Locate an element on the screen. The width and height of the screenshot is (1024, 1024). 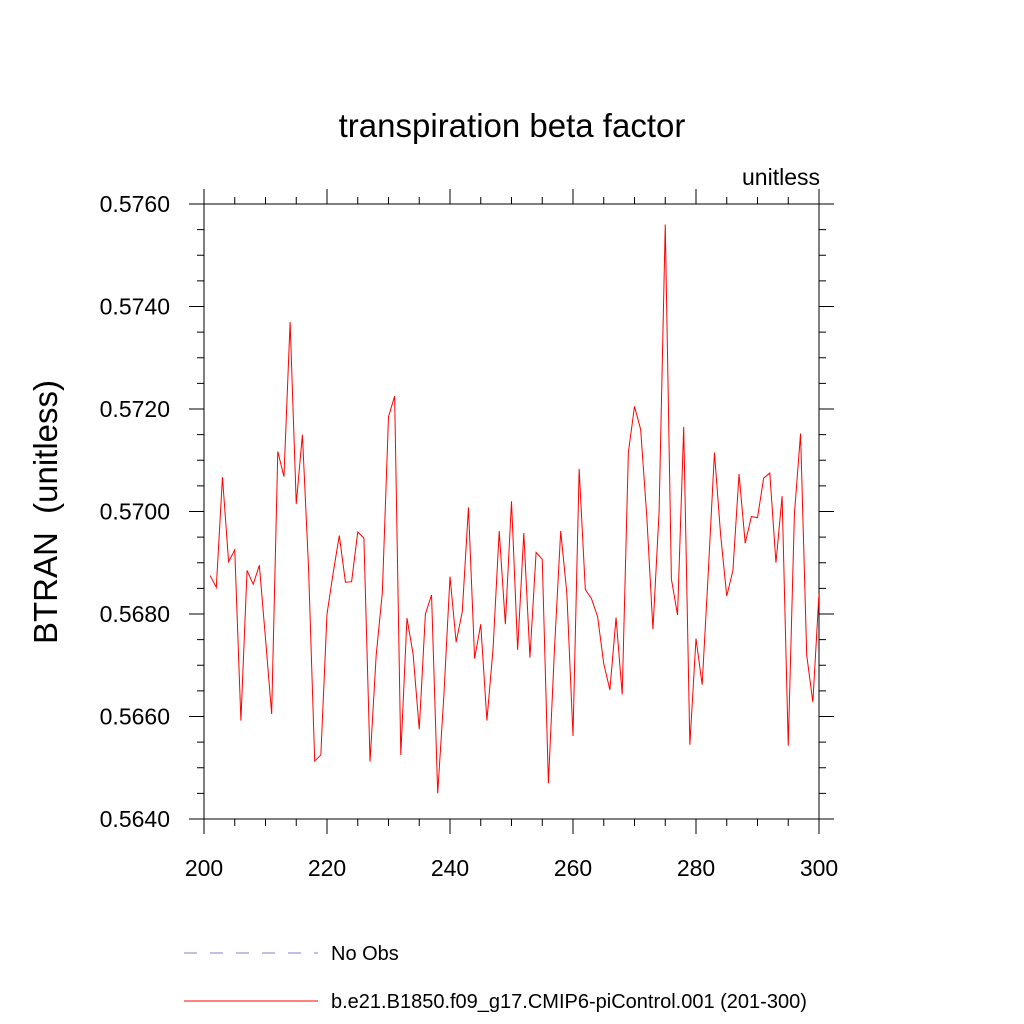
y-tick-label: 0.5740 is located at coordinates (135, 307).